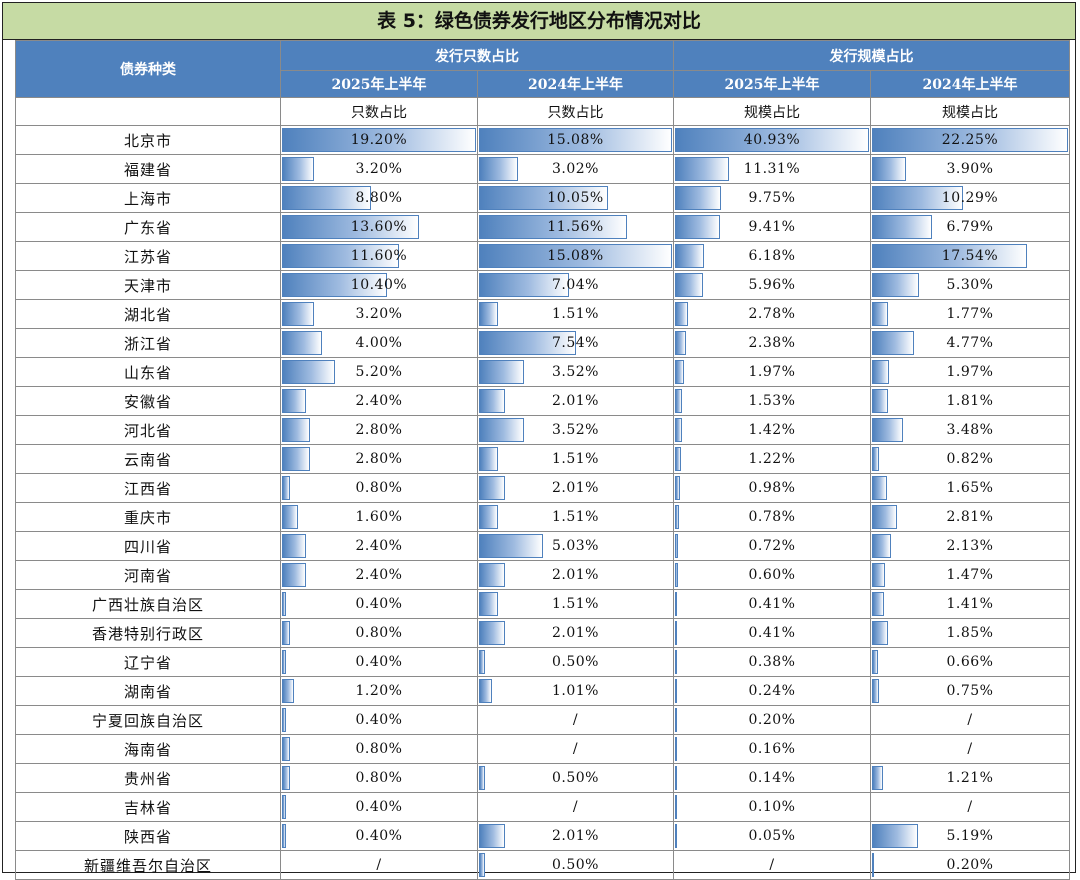 The width and height of the screenshot is (1080, 880). What do you see at coordinates (772, 169) in the screenshot?
I see `value-cell: 11.31%` at bounding box center [772, 169].